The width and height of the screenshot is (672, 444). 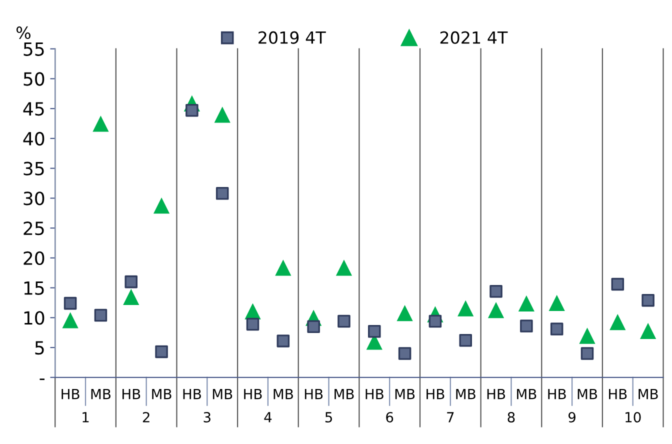 I want to click on y-tick-label: 25, so click(x=34, y=229).